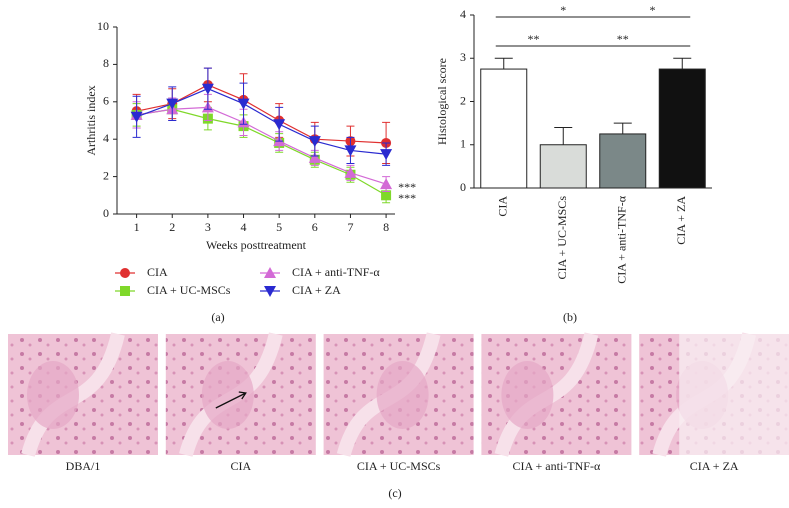  What do you see at coordinates (244, 227) in the screenshot?
I see `x-tick-label: 4` at bounding box center [244, 227].